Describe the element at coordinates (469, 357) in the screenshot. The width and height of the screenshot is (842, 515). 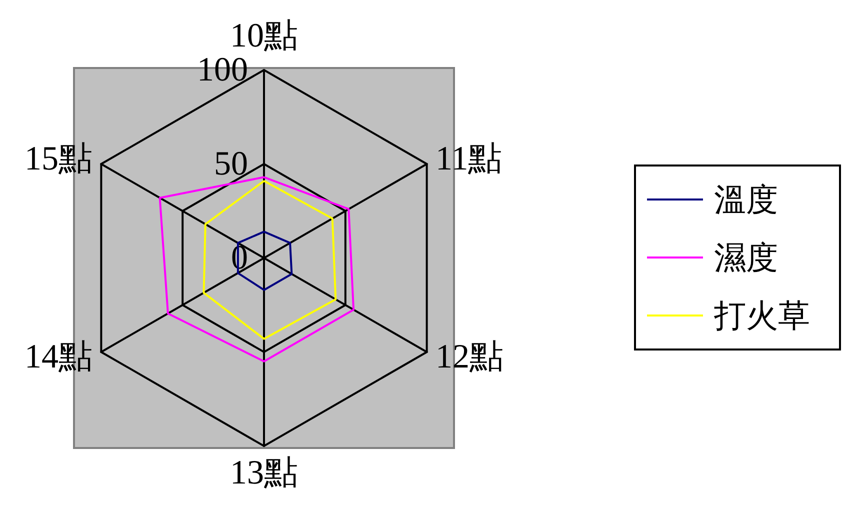
I see `spoke-label: 12點` at that location.